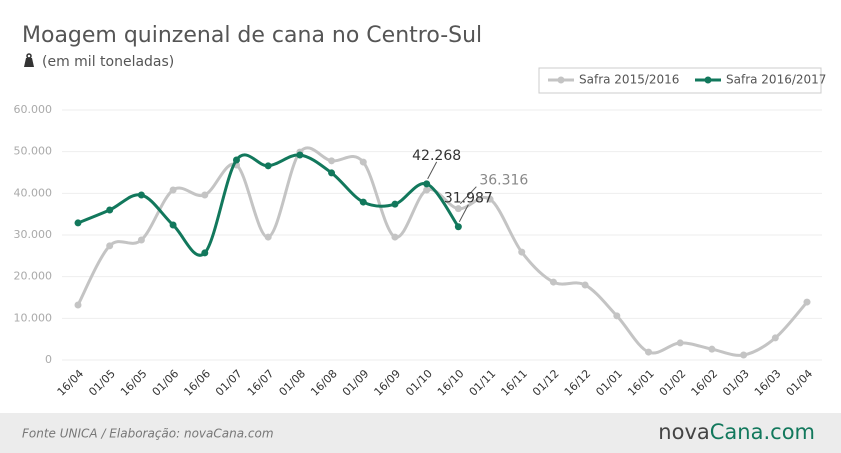 Image resolution: width=841 pixels, height=453 pixels. I want to click on legend-label: Safra 2016/2017, so click(776, 80).